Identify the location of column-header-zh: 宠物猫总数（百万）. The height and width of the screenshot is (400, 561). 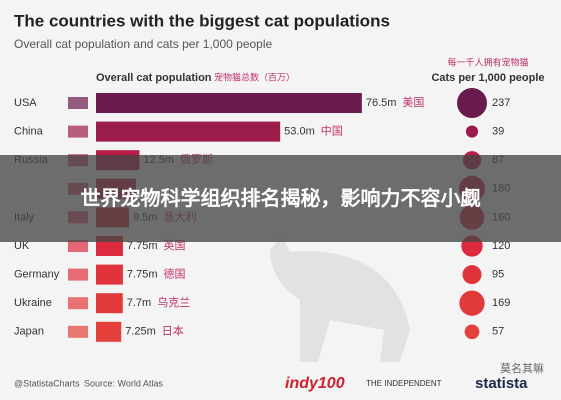
(254, 76).